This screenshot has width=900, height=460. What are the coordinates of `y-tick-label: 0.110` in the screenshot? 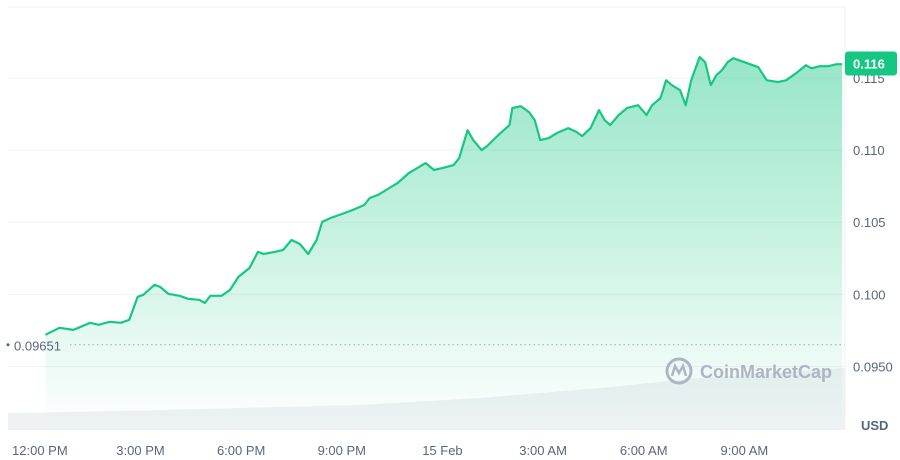 It's located at (869, 150).